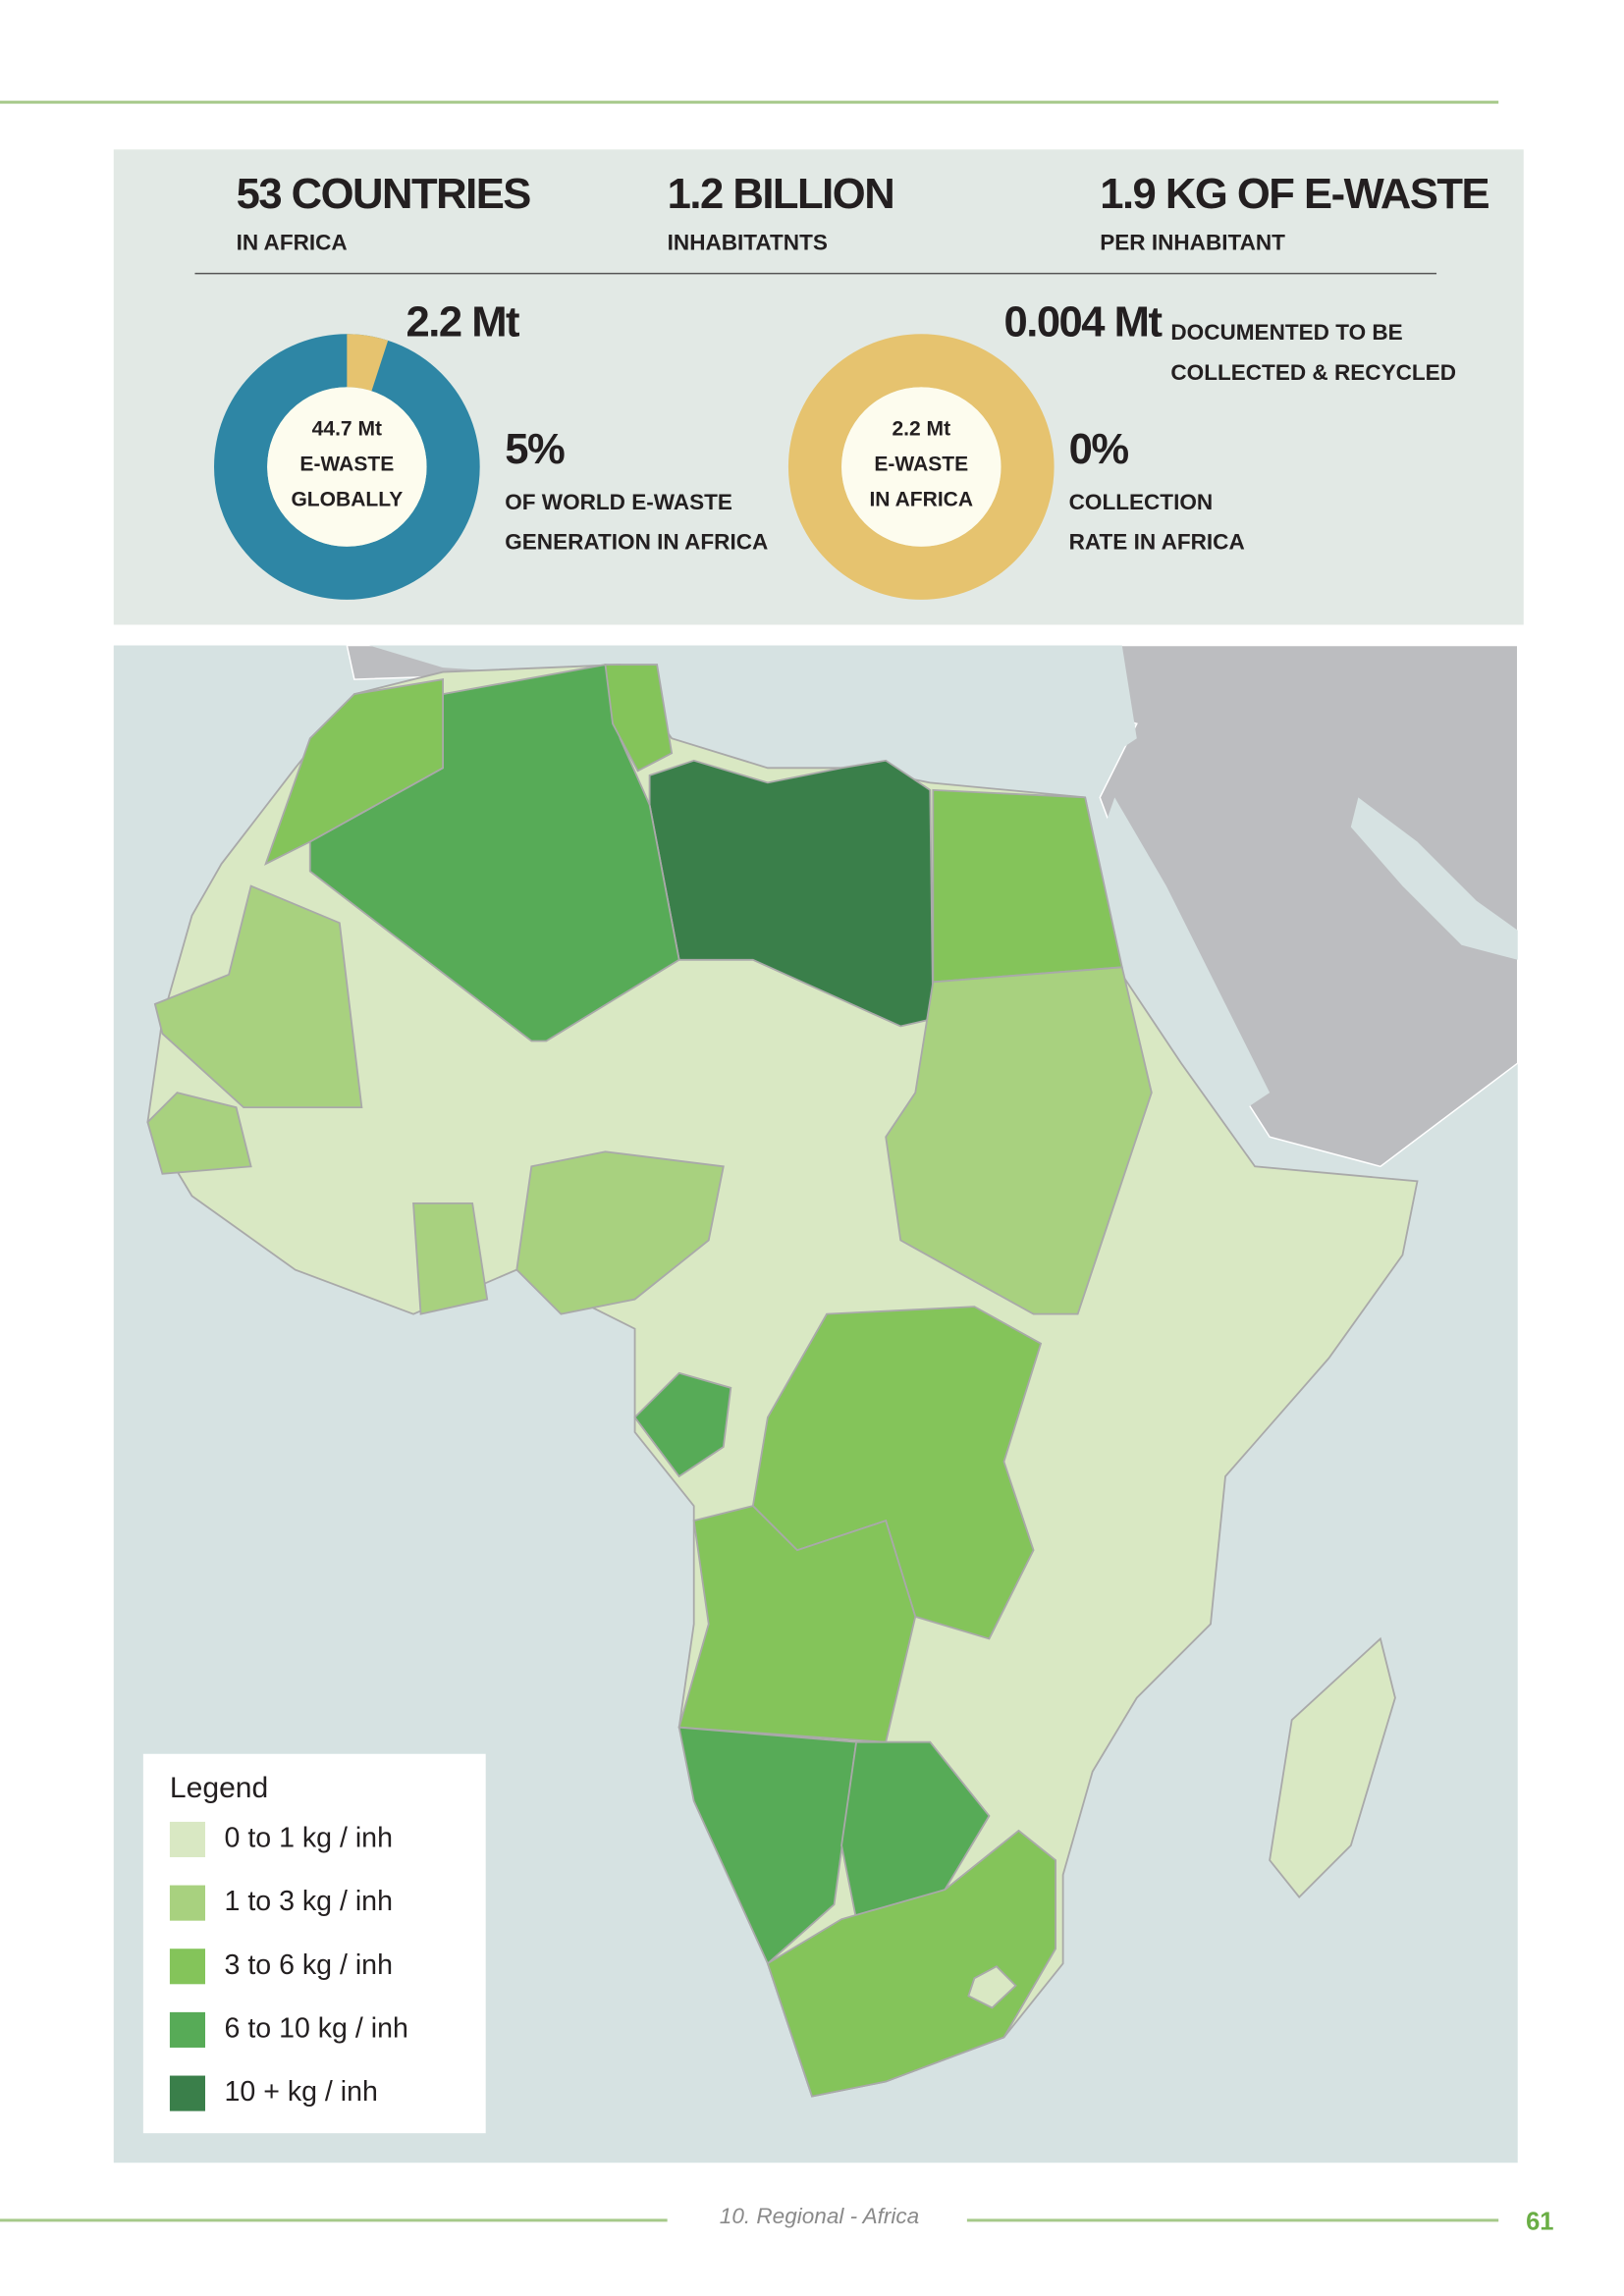 The height and width of the screenshot is (2296, 1624). Describe the element at coordinates (316, 2028) in the screenshot. I see `legend-label: 6 to 10 kg / inh` at that location.